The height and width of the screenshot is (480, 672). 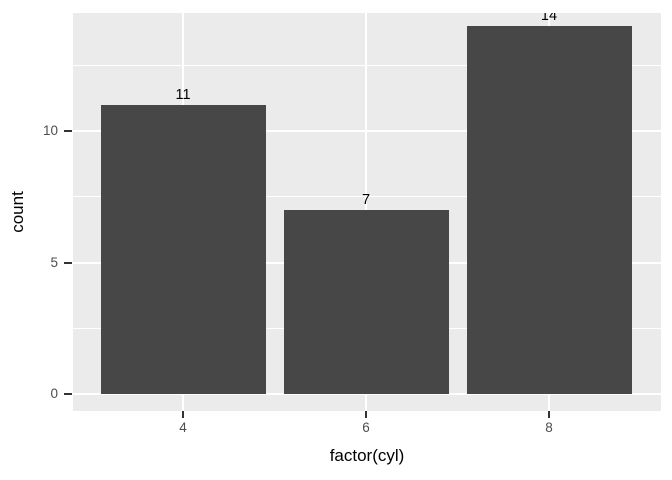 I want to click on x-tick-label: 8, so click(x=549, y=427).